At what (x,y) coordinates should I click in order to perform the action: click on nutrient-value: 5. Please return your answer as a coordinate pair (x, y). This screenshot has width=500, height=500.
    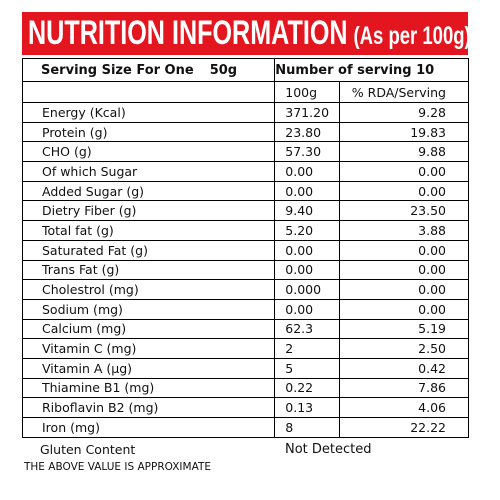
    Looking at the image, I should click on (307, 368).